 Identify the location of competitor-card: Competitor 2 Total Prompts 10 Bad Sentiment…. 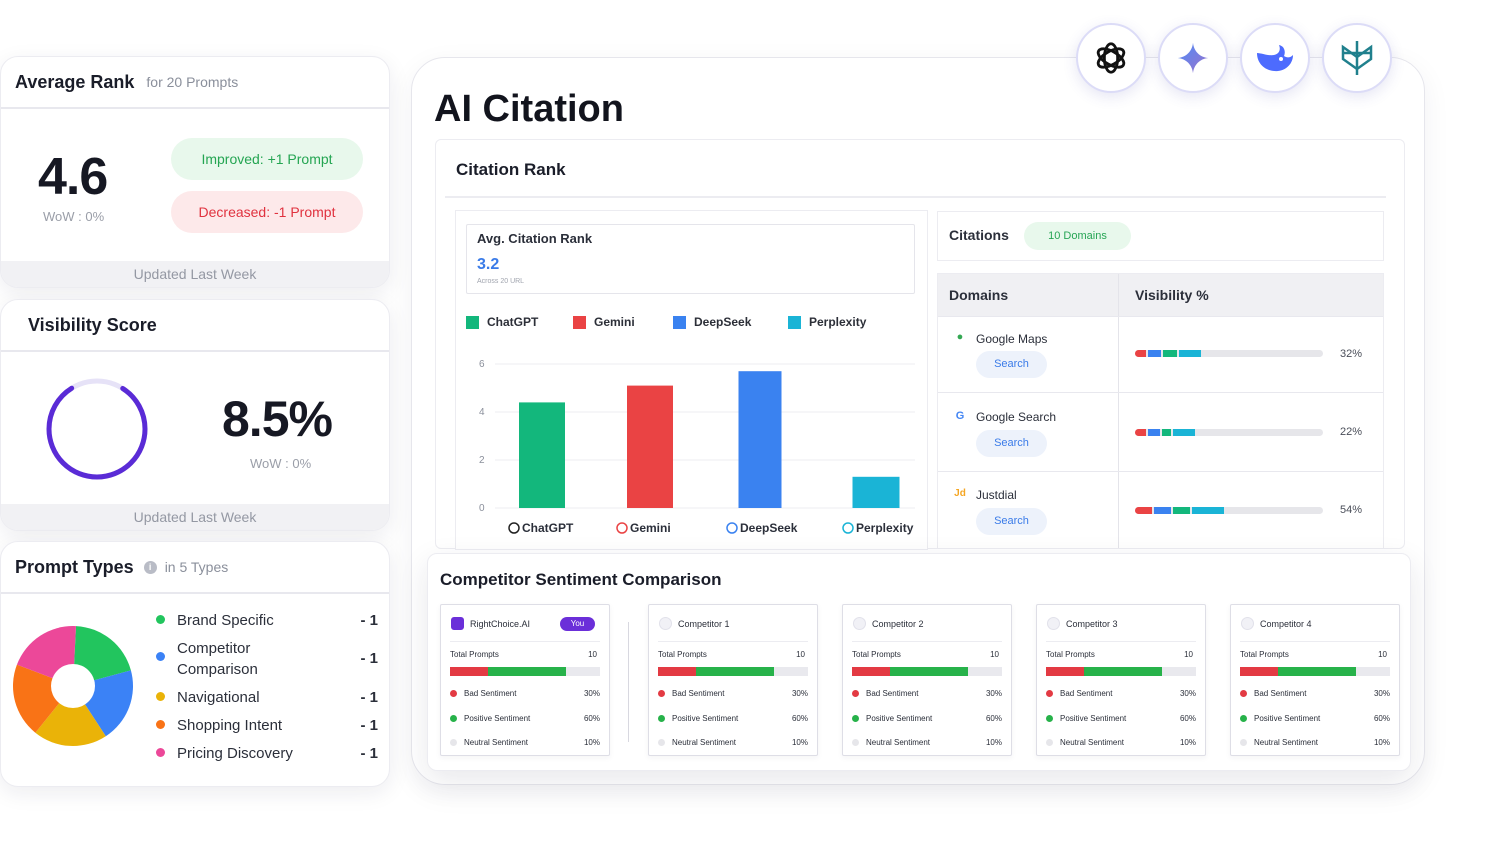
(927, 680).